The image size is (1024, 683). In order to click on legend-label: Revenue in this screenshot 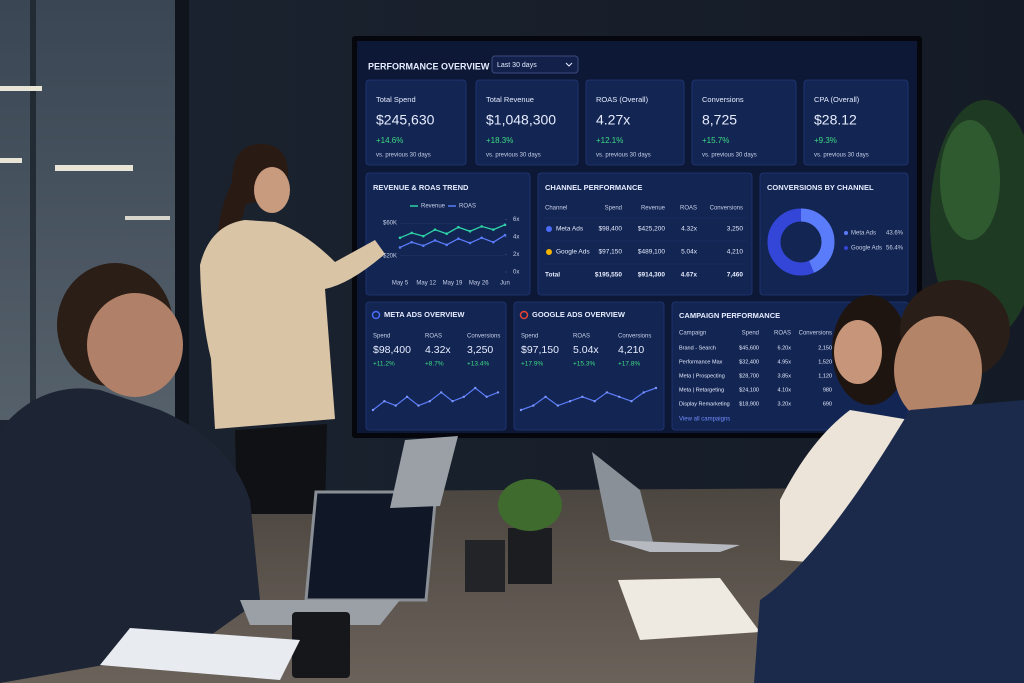, I will do `click(433, 207)`.